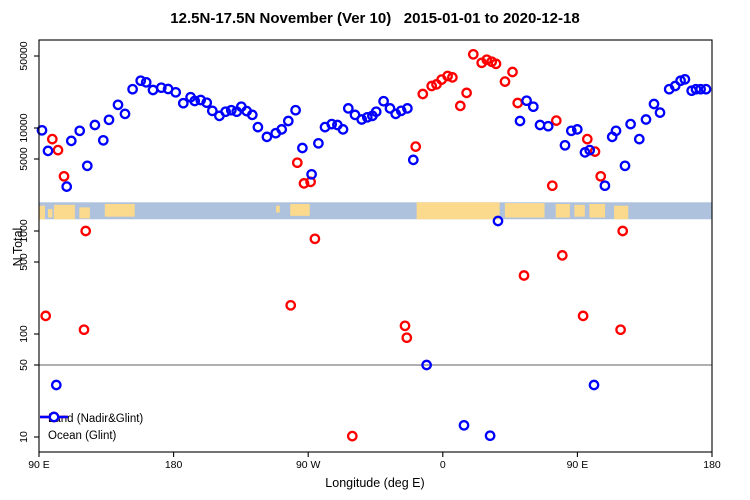 The height and width of the screenshot is (500, 750). I want to click on ocean-series-marker-icon, so click(54, 417).